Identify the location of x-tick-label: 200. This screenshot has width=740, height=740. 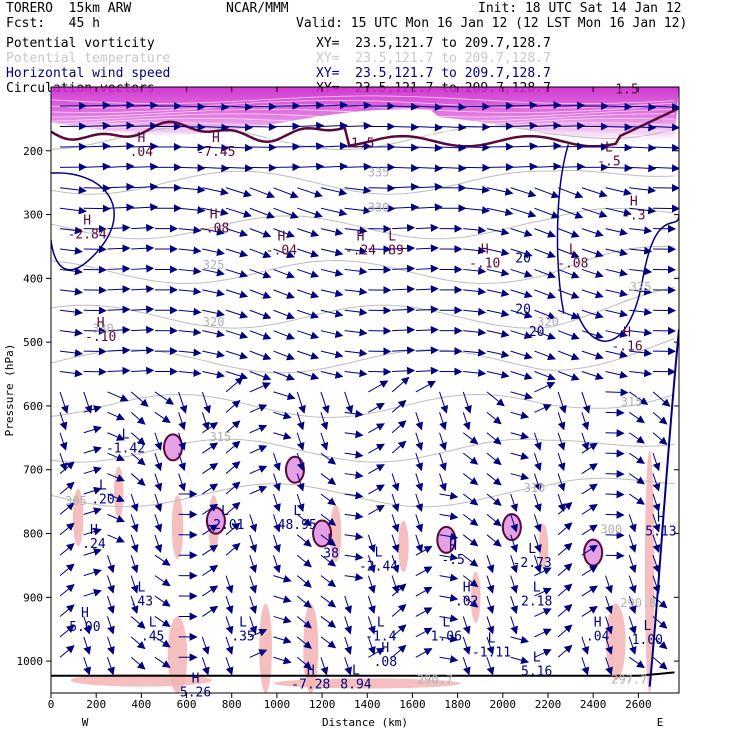
(96, 704).